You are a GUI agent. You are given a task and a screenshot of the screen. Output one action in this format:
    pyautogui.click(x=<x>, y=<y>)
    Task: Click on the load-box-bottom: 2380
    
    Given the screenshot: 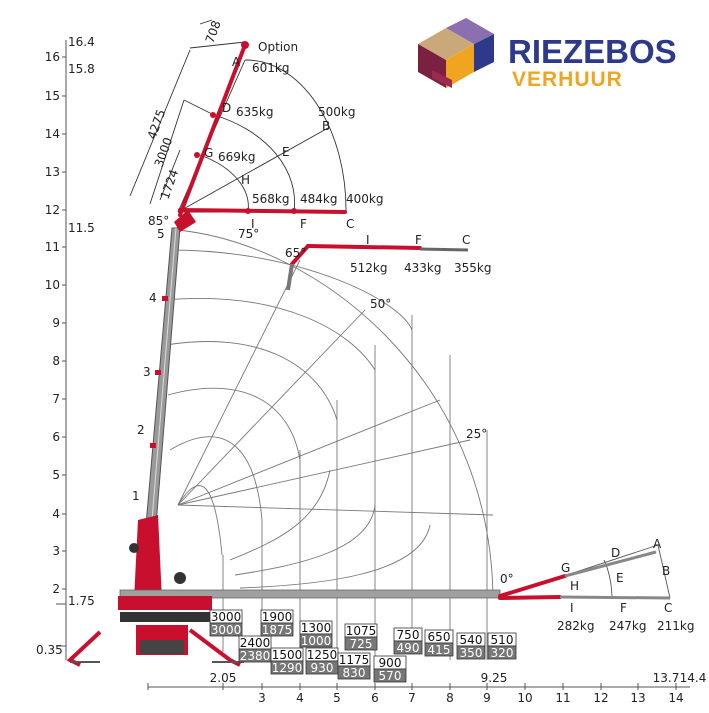 What is the action you would take?
    pyautogui.click(x=255, y=656)
    